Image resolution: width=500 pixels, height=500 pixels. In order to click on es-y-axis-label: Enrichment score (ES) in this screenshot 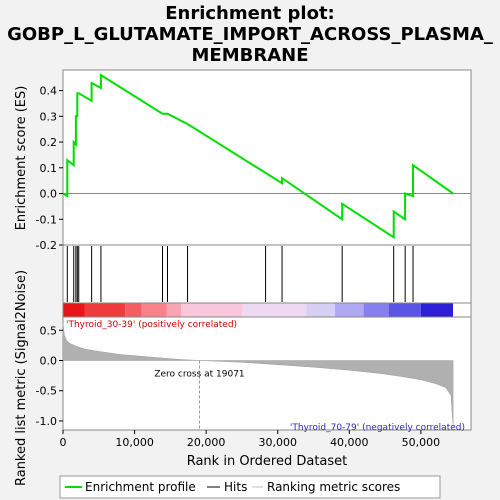, I will do `click(21, 158)`.